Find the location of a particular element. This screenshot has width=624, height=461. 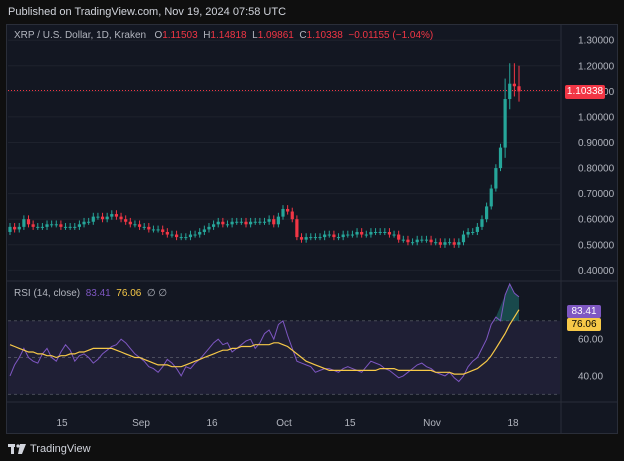

rsi-extra: ∅ ∅ is located at coordinates (157, 293).